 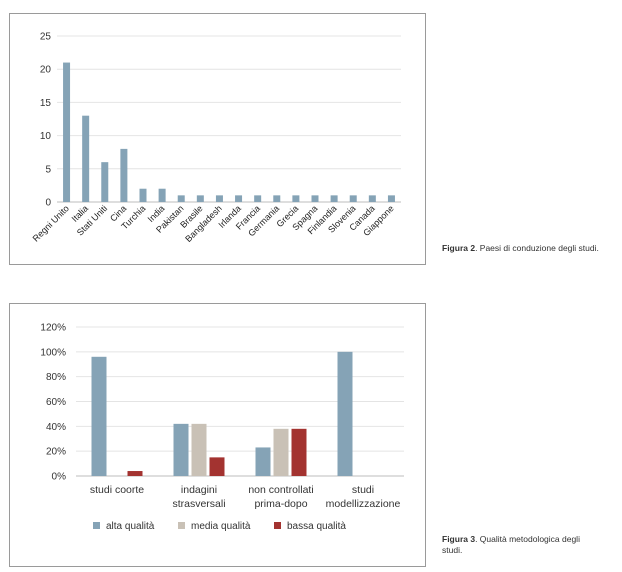 I want to click on y-tick-label: 100%, so click(x=53, y=352).